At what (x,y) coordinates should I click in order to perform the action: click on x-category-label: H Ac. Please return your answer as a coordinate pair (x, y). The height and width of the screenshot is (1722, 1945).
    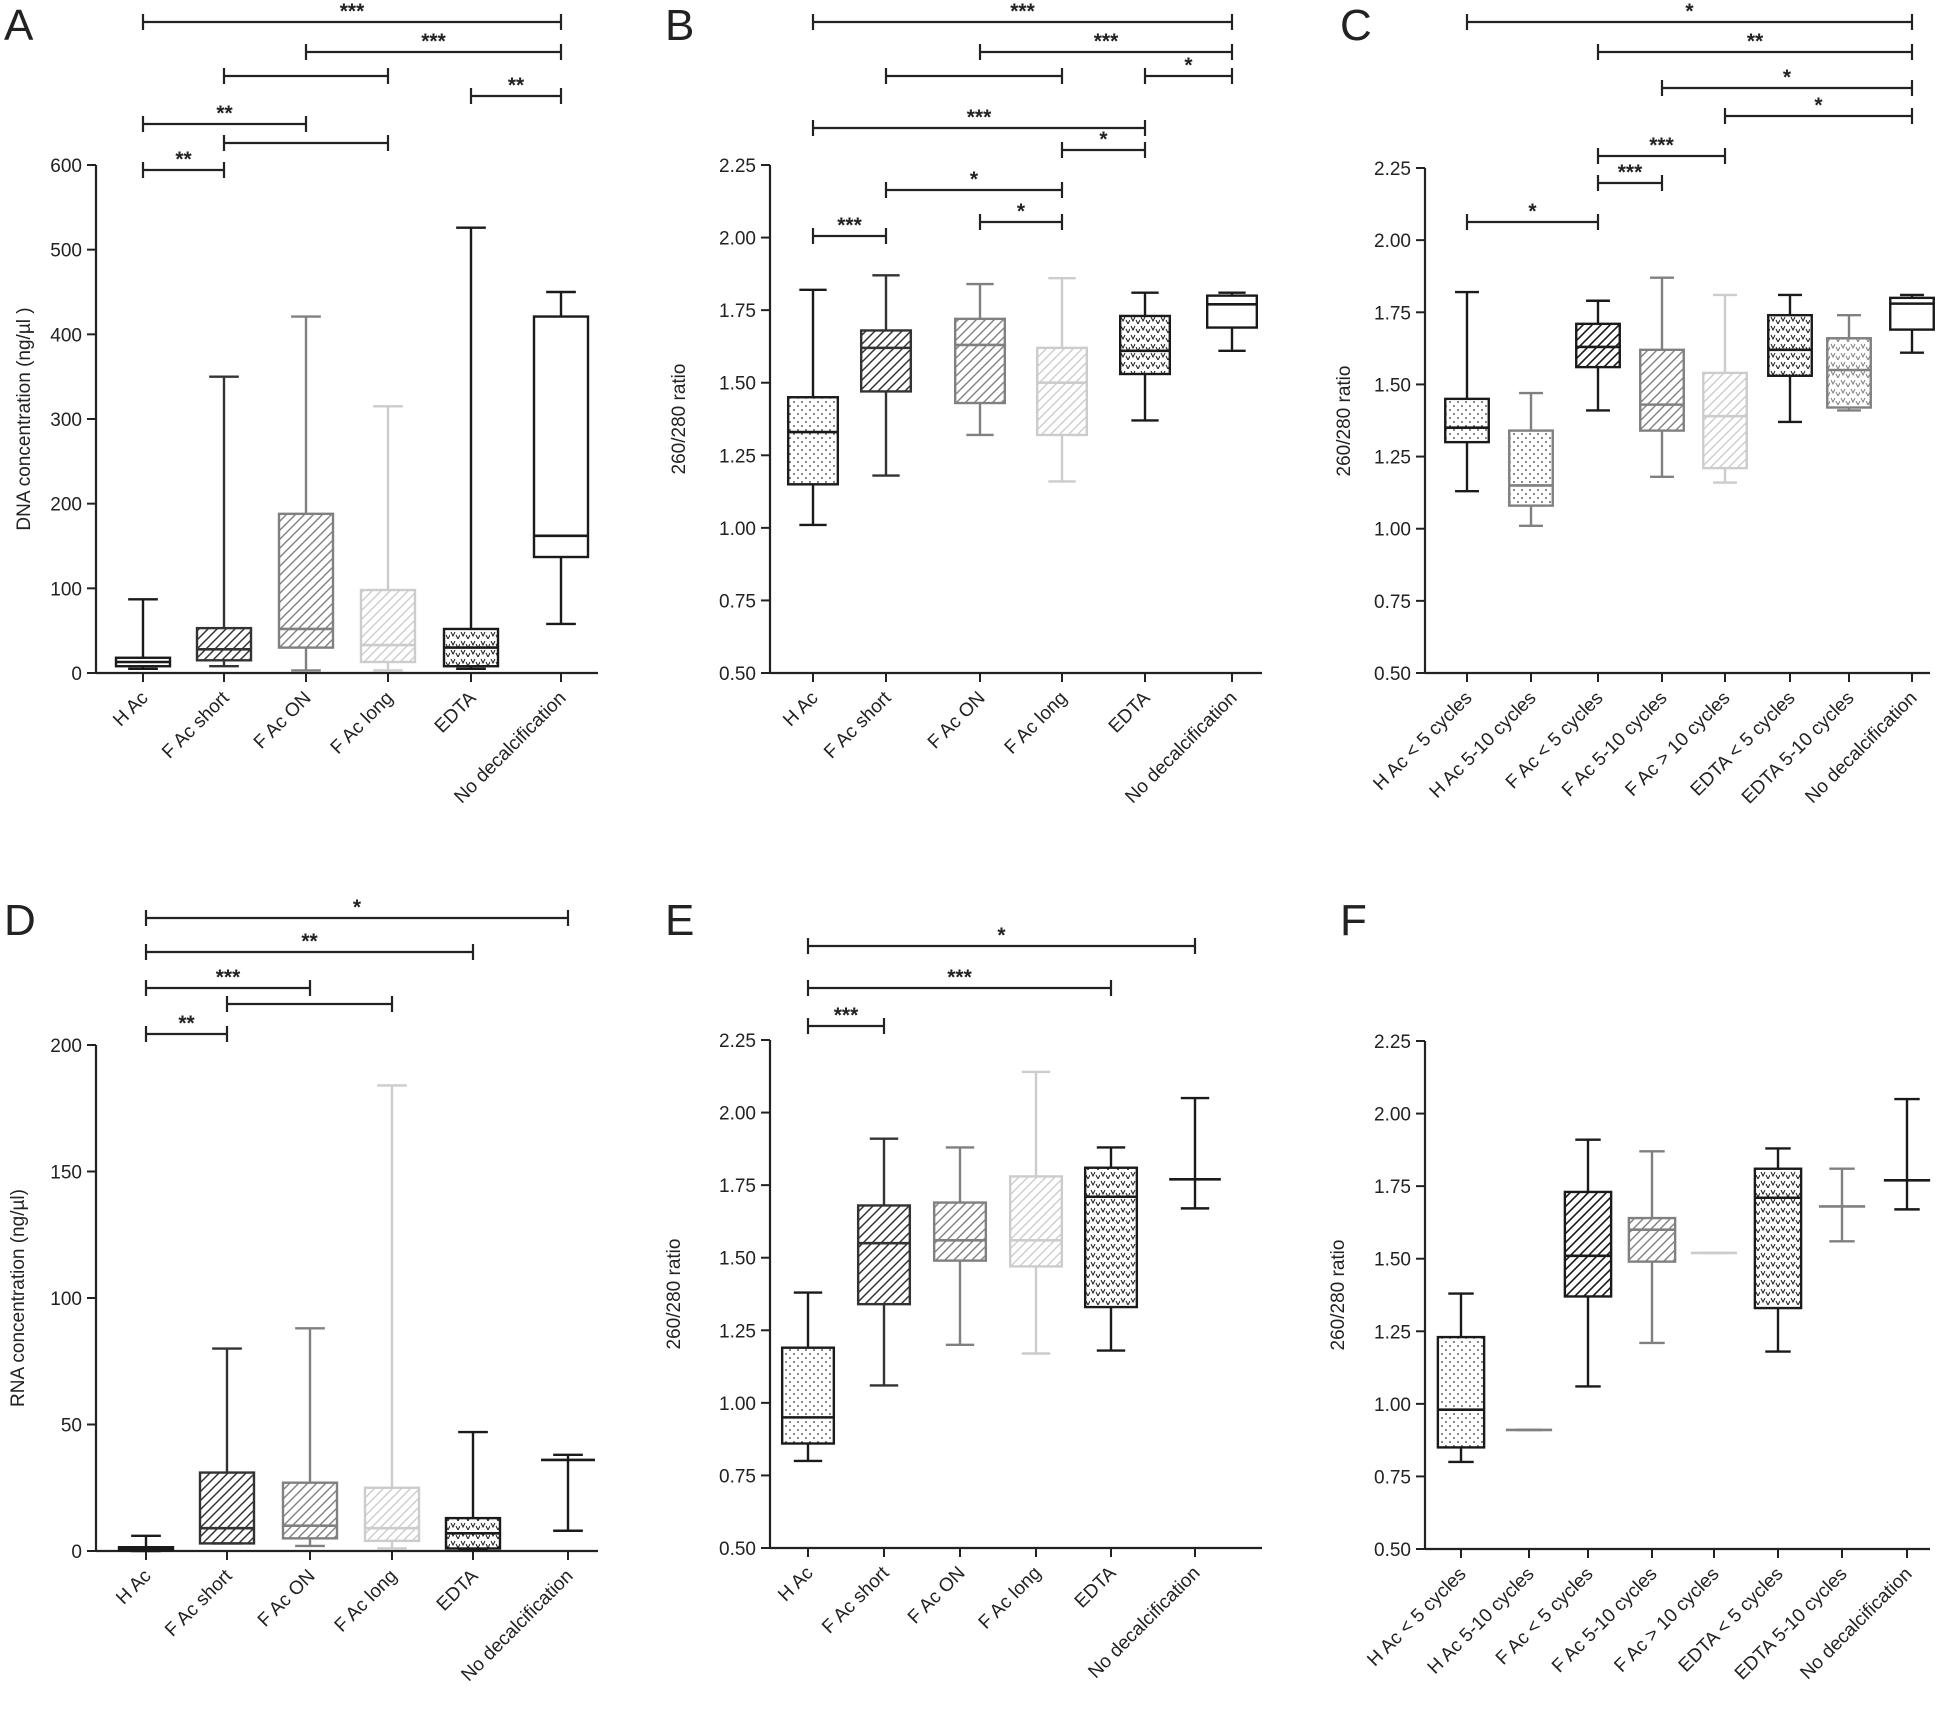
    Looking at the image, I should click on (795, 1584).